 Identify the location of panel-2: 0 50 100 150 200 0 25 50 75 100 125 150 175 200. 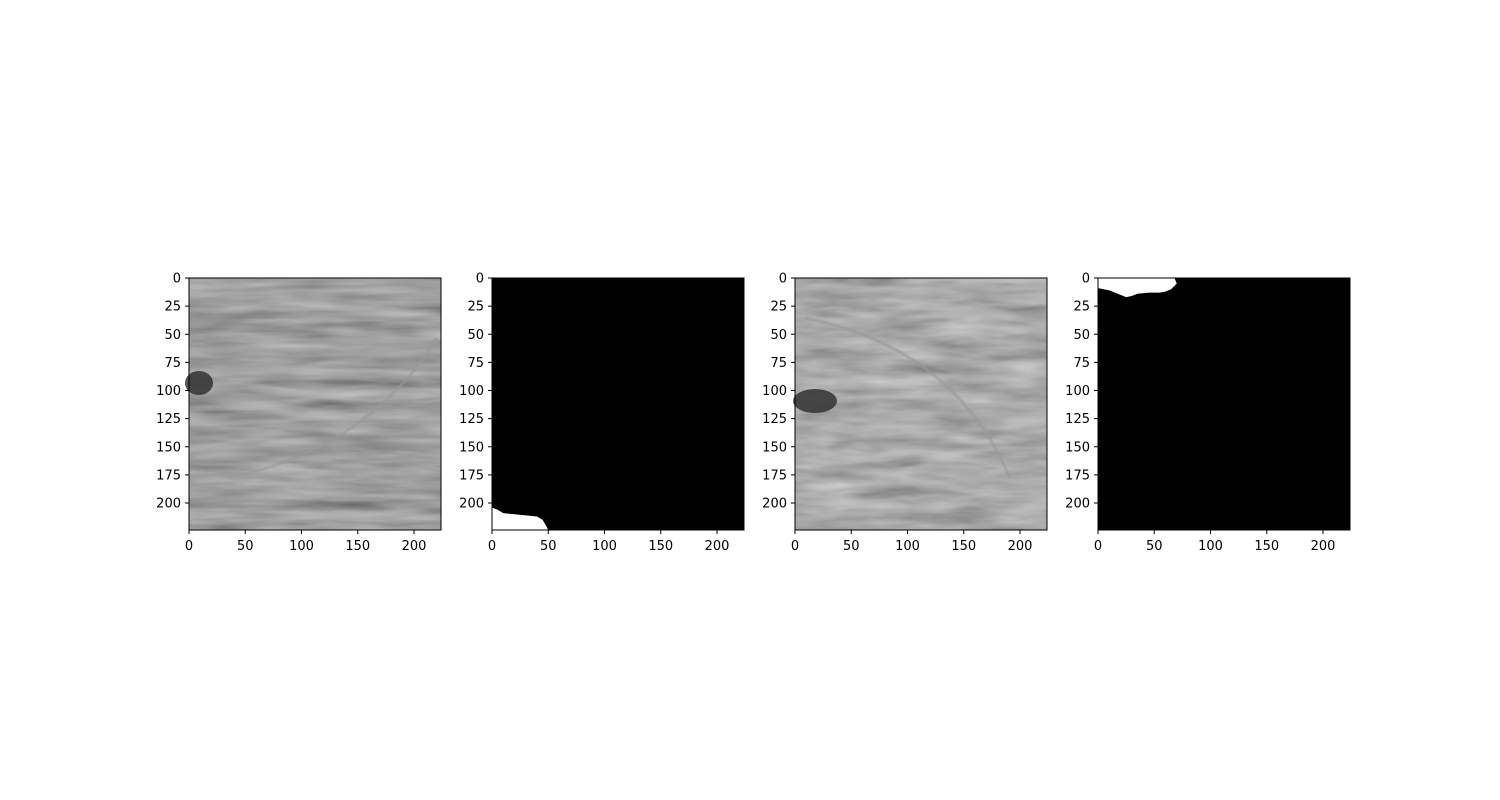
(602, 413).